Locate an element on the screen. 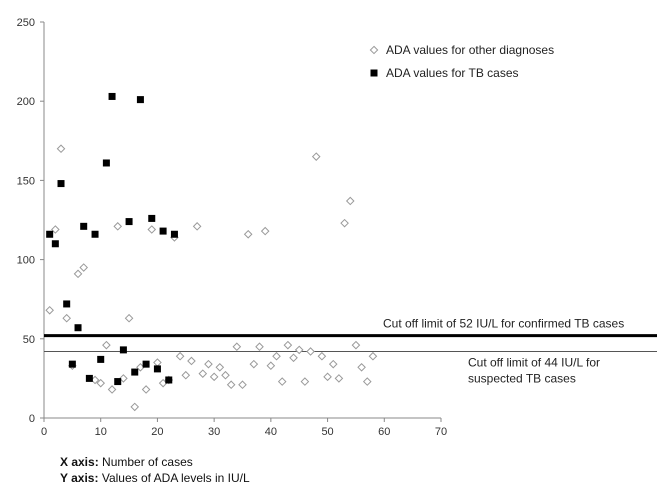  legend-marker-tb-cases is located at coordinates (374, 73).